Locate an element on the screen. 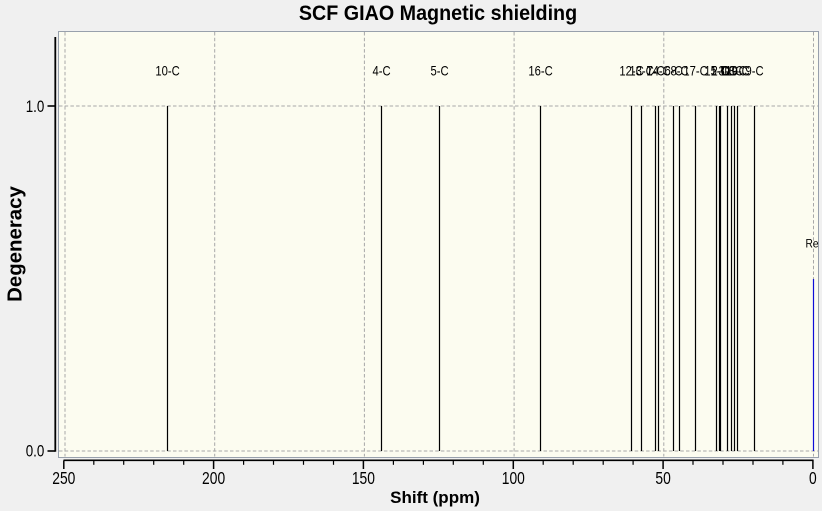  svg-text: 250 is located at coordinates (63, 479).